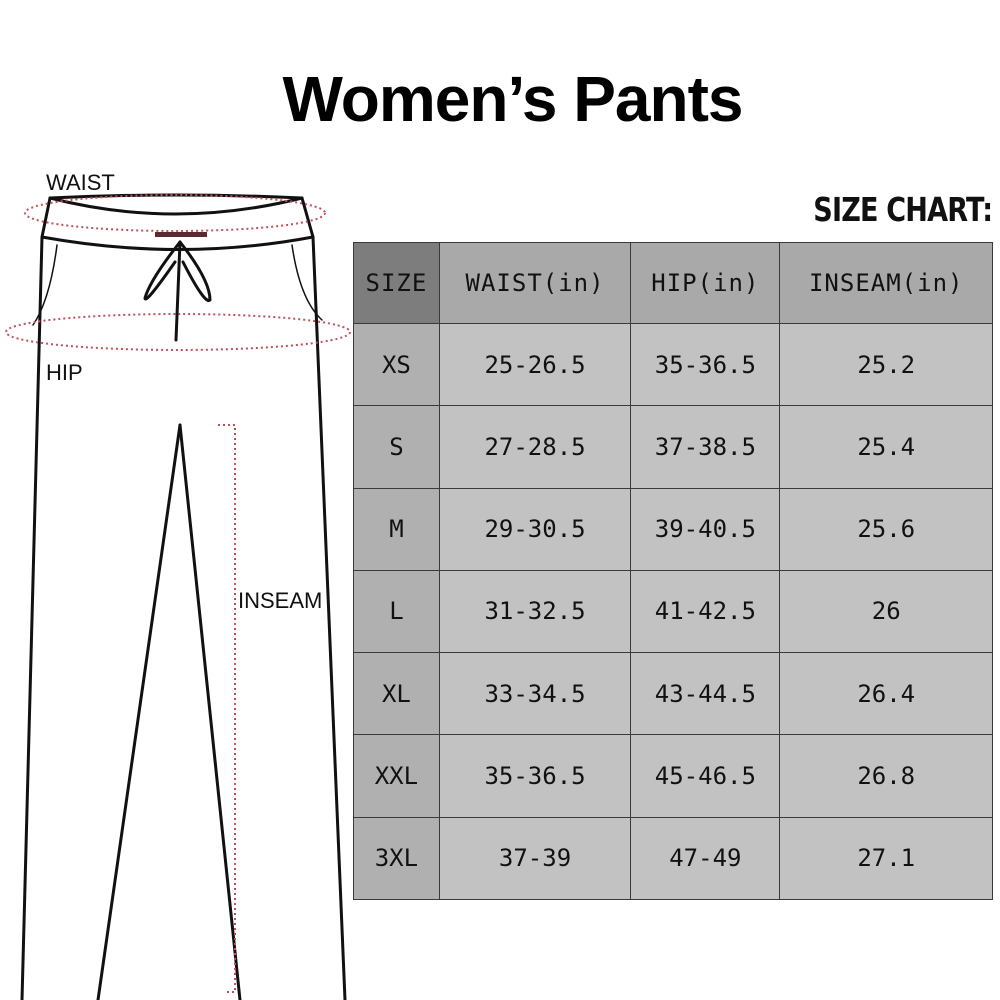  Describe the element at coordinates (886, 611) in the screenshot. I see `cell-inseam: 26` at that location.